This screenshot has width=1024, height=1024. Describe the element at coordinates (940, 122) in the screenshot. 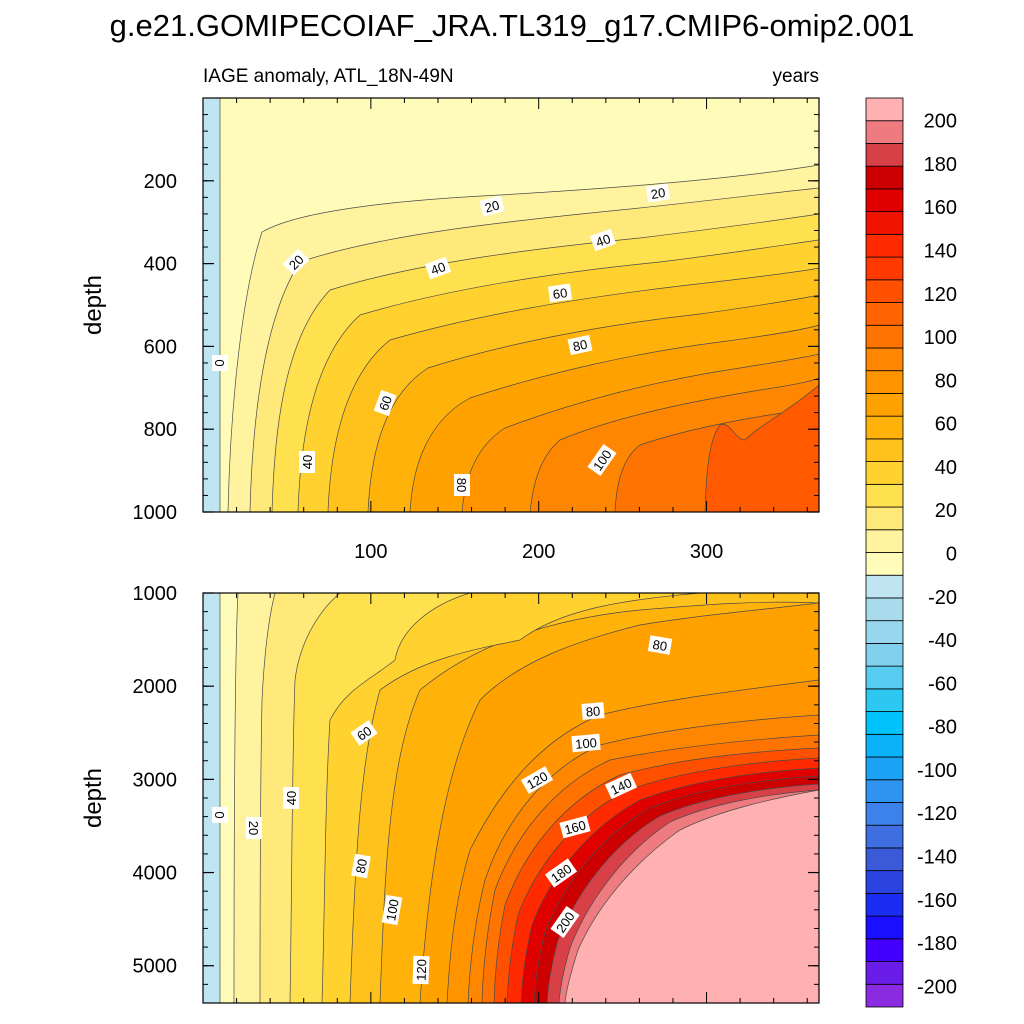

I see `colorbar-label: 200` at that location.